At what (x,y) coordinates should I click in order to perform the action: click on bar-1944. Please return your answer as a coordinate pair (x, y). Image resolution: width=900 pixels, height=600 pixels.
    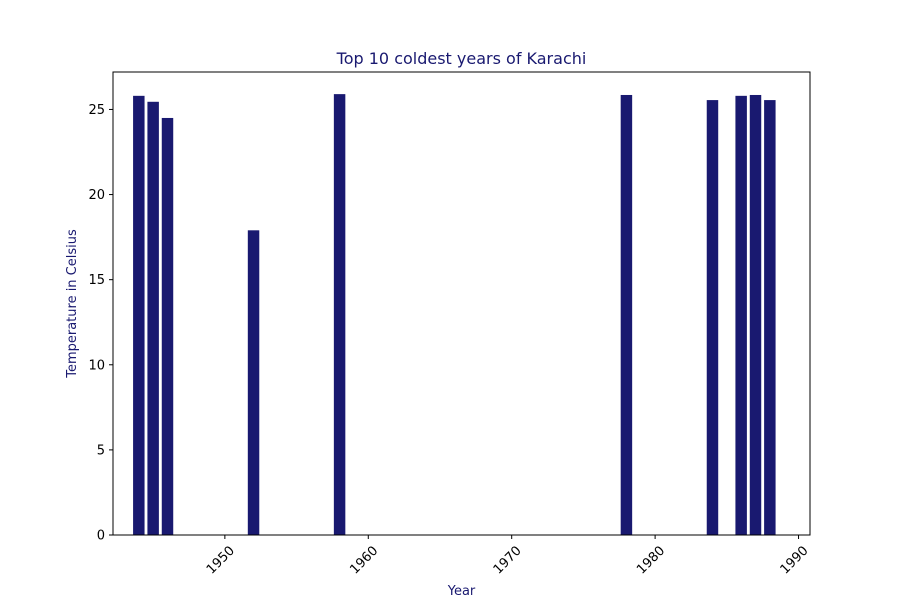
    Looking at the image, I should click on (139, 315).